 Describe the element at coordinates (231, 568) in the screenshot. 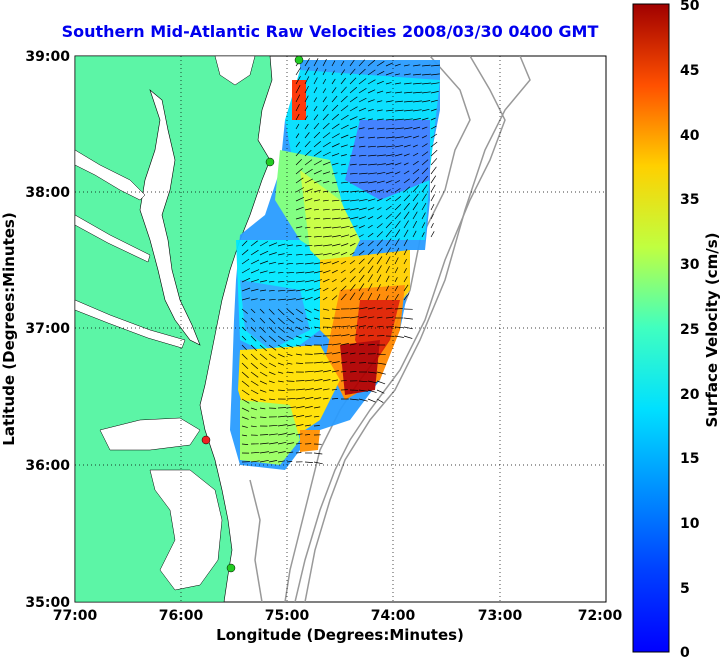

I see `station-marker-far-south` at that location.